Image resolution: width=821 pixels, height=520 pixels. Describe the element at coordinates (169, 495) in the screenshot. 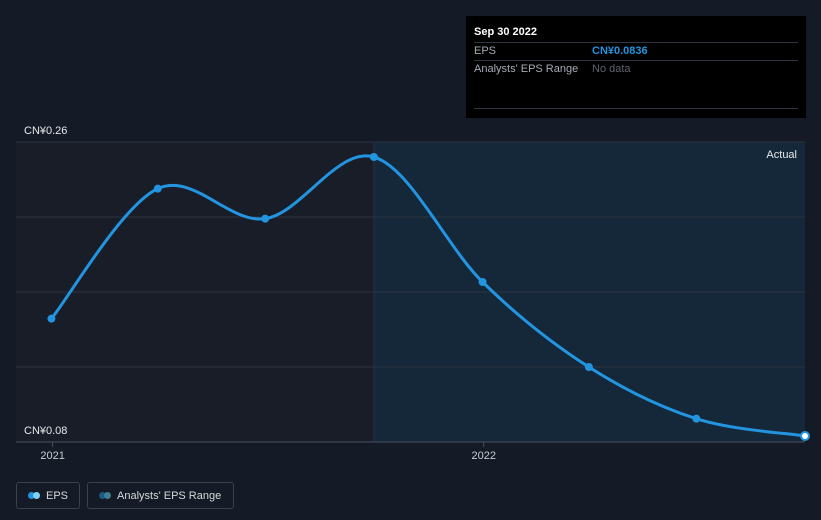

I see `legend-range-label: Analysts' EPS Range` at that location.